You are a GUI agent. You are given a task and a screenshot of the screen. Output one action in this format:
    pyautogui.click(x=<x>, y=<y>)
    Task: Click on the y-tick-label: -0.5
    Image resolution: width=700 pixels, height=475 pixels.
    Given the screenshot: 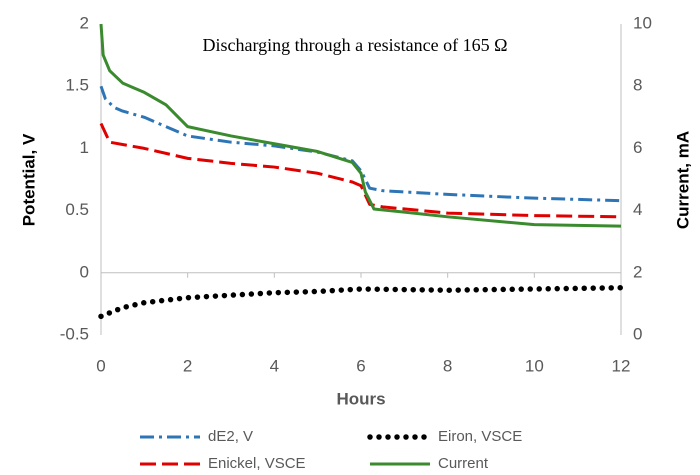 What is the action you would take?
    pyautogui.click(x=74, y=333)
    